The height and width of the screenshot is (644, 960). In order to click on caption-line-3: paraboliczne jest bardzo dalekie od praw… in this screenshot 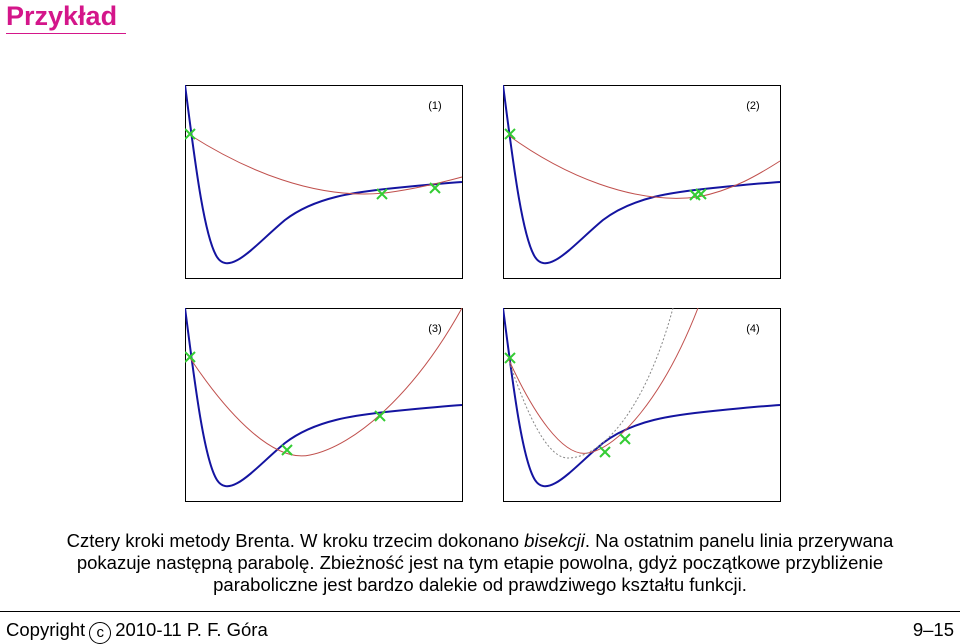, I will do `click(480, 584)`.